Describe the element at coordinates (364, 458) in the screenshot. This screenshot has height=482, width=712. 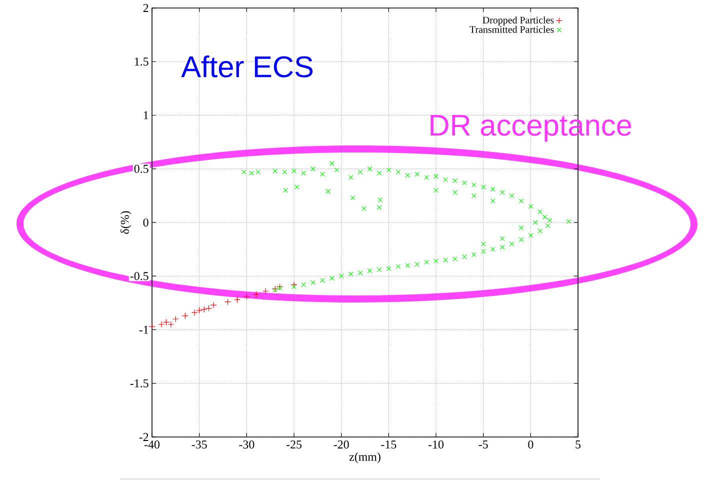
I see `x-axis-title: z(mm)` at that location.